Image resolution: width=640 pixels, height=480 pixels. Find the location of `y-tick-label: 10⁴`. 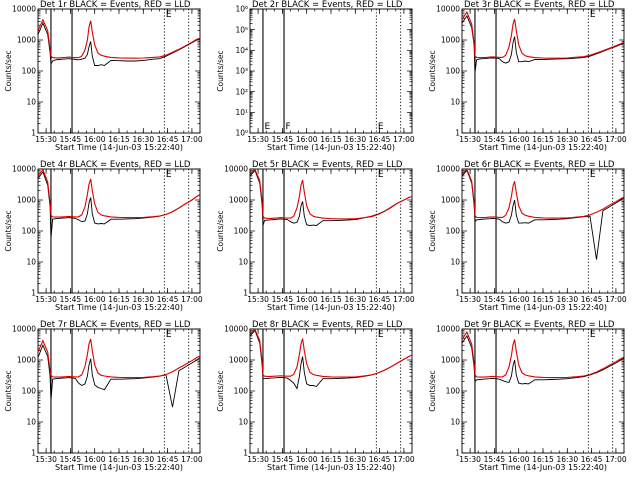

y-tick-label: 10⁴ is located at coordinates (241, 50).